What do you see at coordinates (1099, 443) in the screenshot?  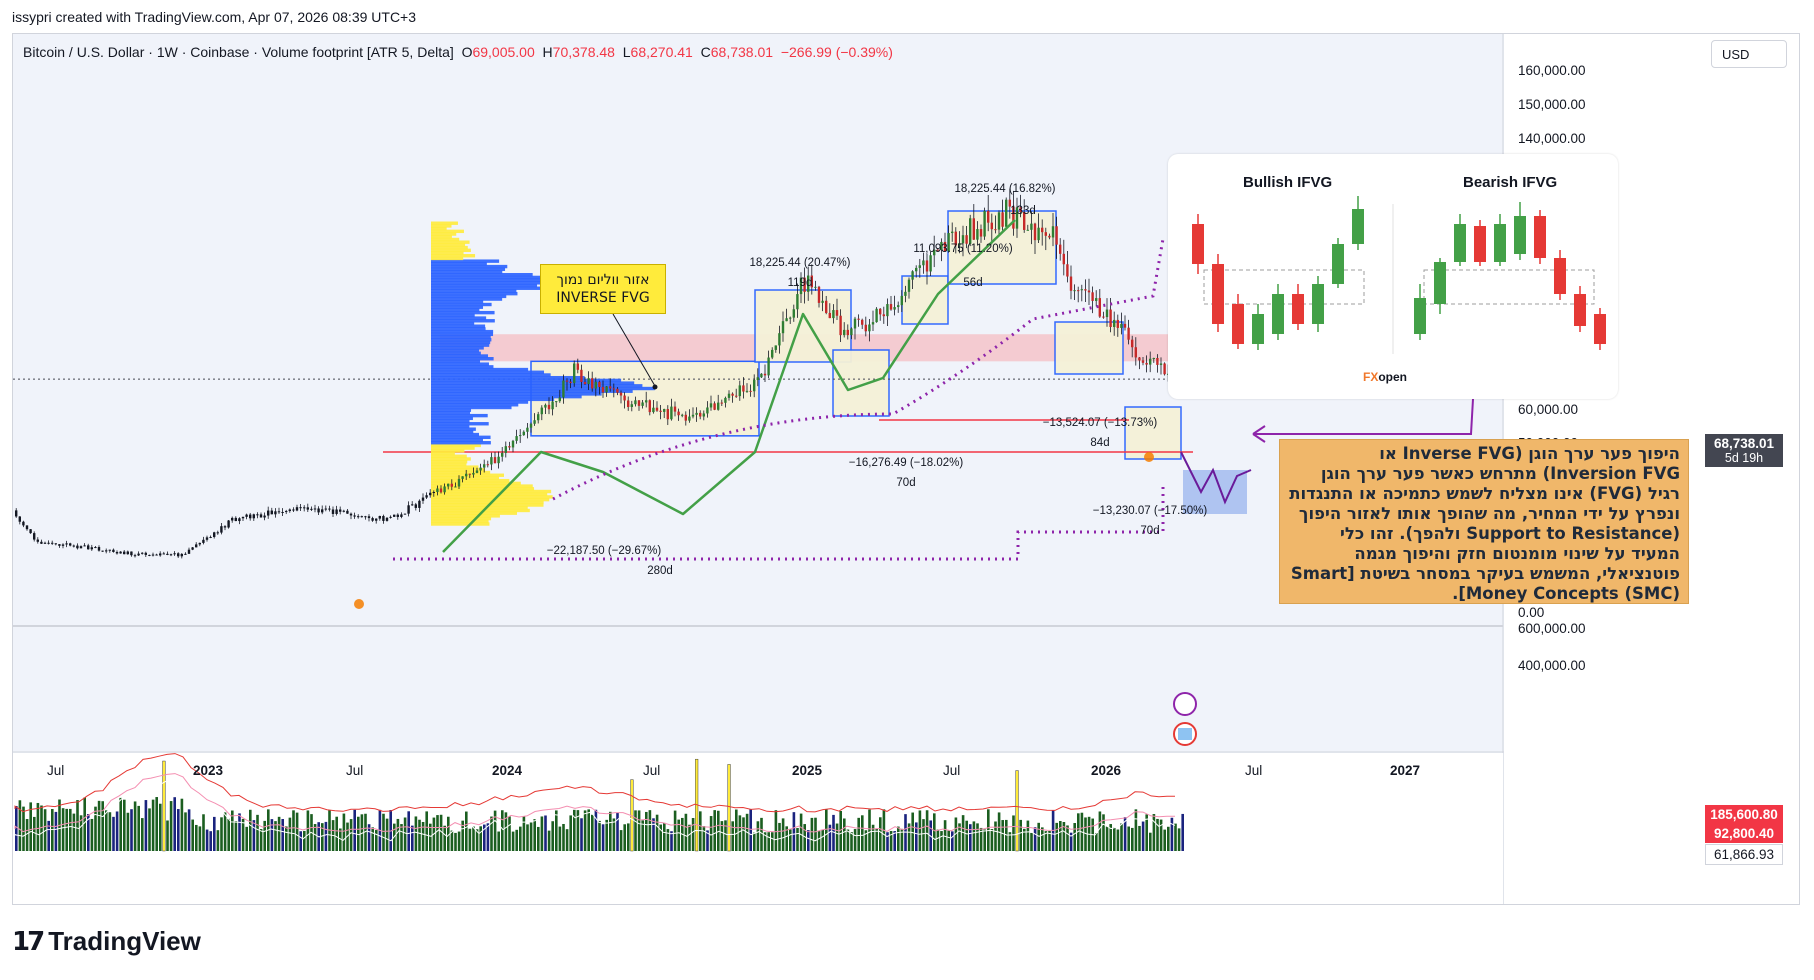 I see `measure-duration-label: 84d` at bounding box center [1099, 443].